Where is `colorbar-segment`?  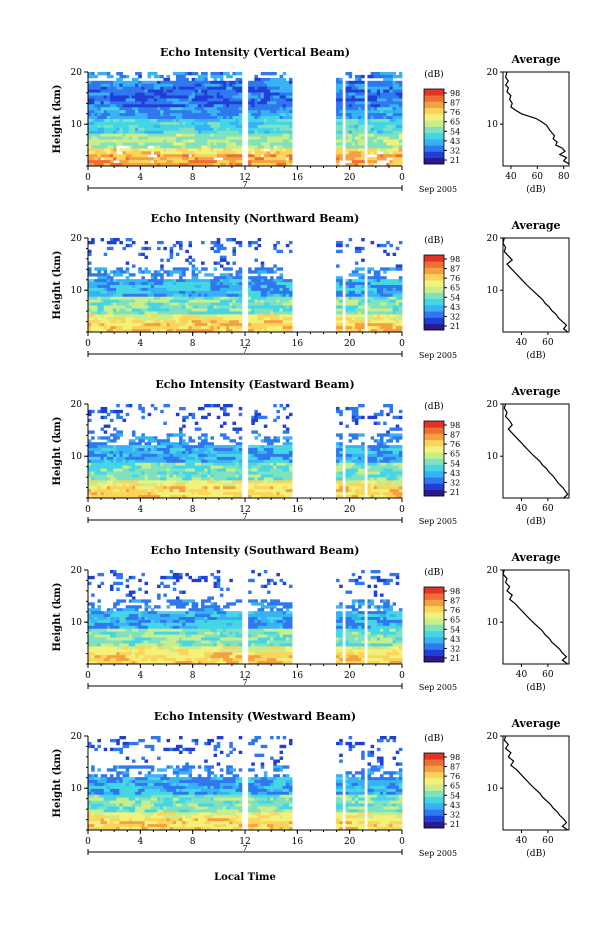
colorbar-segment is located at coordinates (434, 155).